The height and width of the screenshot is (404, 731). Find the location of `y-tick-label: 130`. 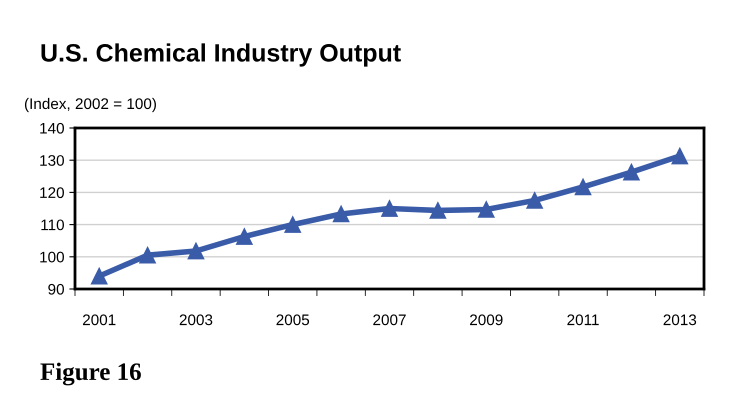

y-tick-label: 130 is located at coordinates (52, 160).